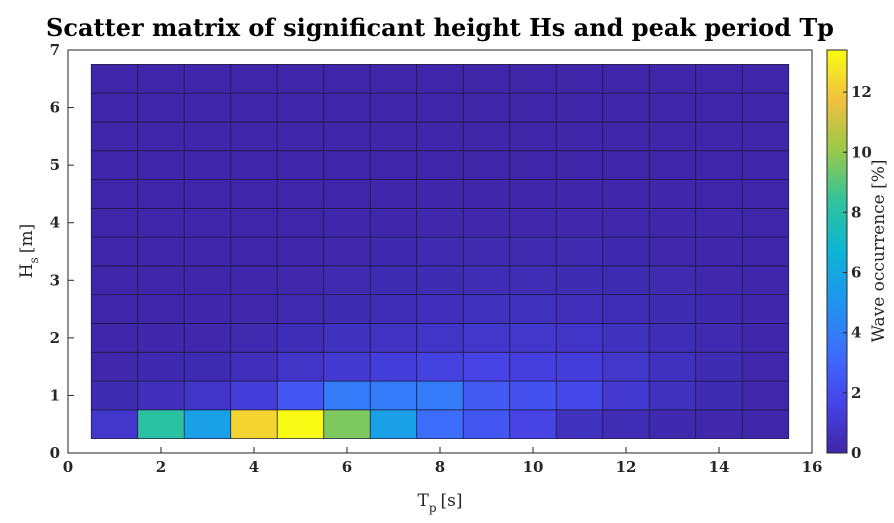 Image resolution: width=894 pixels, height=523 pixels. What do you see at coordinates (439, 503) in the screenshot?
I see `x-axis-label: Tp [s]` at bounding box center [439, 503].